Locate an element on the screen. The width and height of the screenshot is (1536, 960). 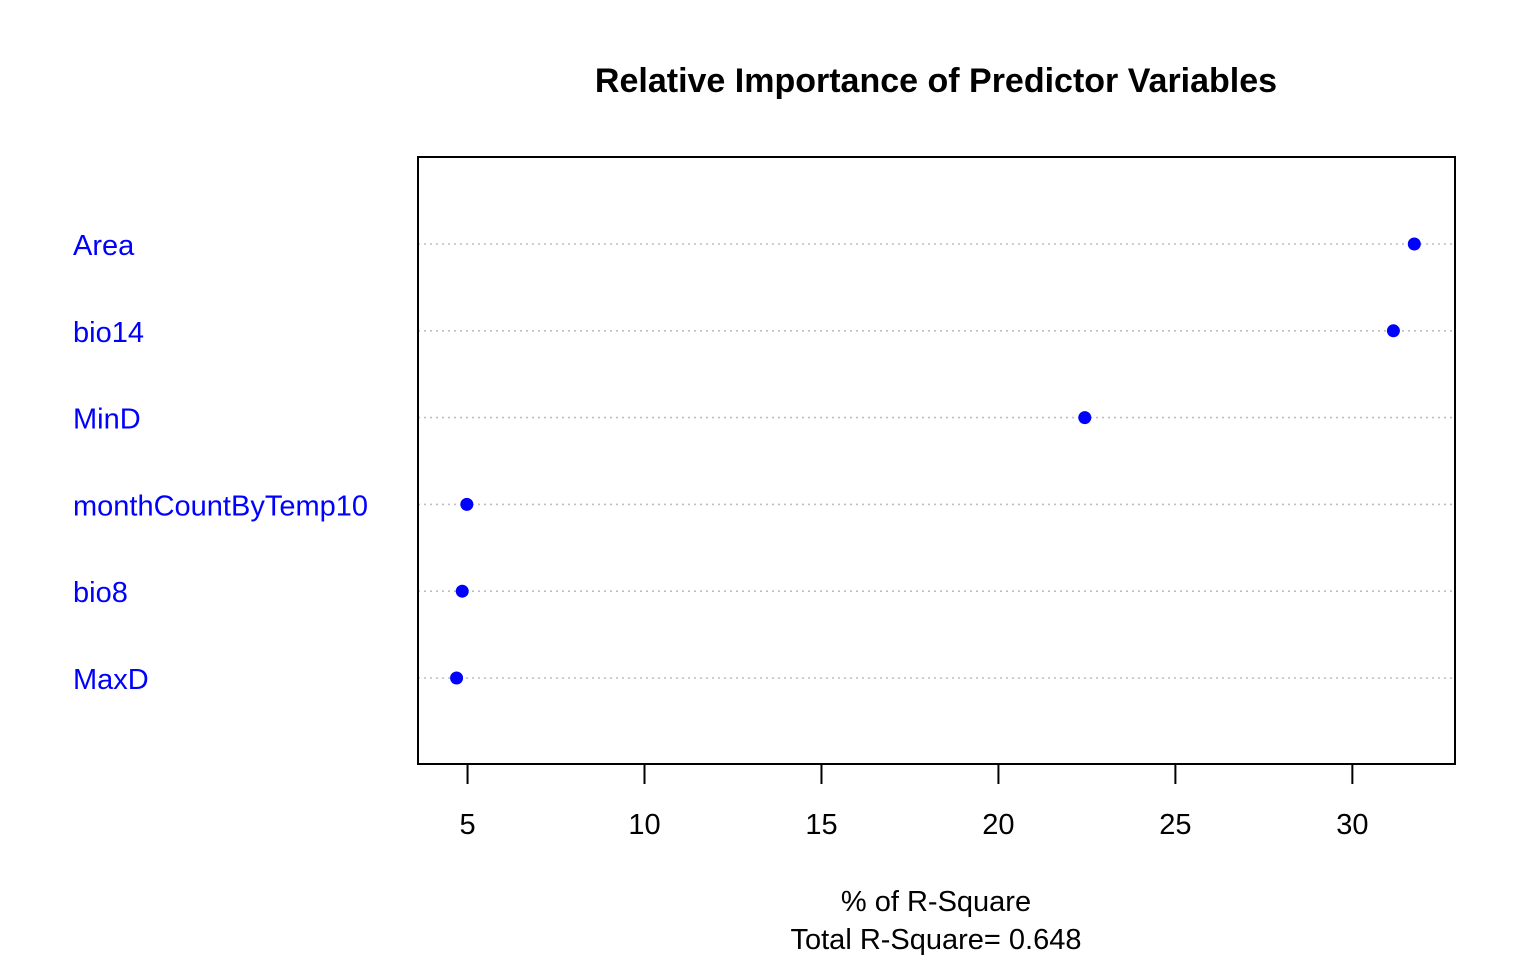
x-tick-label: 30 is located at coordinates (1352, 825).